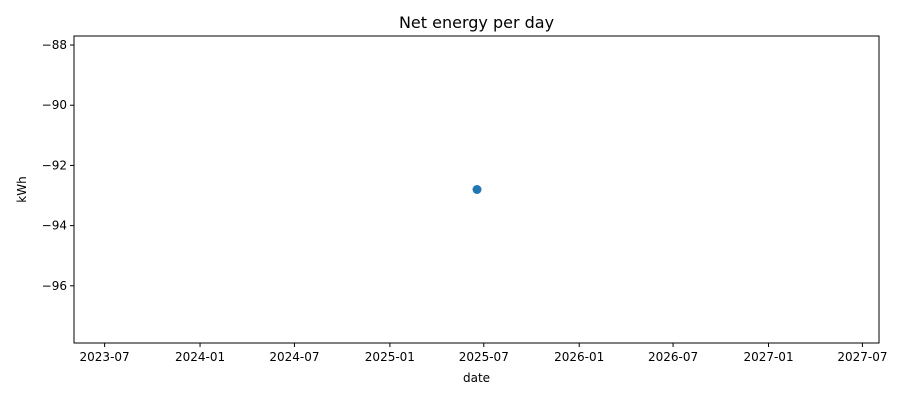  What do you see at coordinates (390, 357) in the screenshot?
I see `x-tick-label: 2025-01` at bounding box center [390, 357].